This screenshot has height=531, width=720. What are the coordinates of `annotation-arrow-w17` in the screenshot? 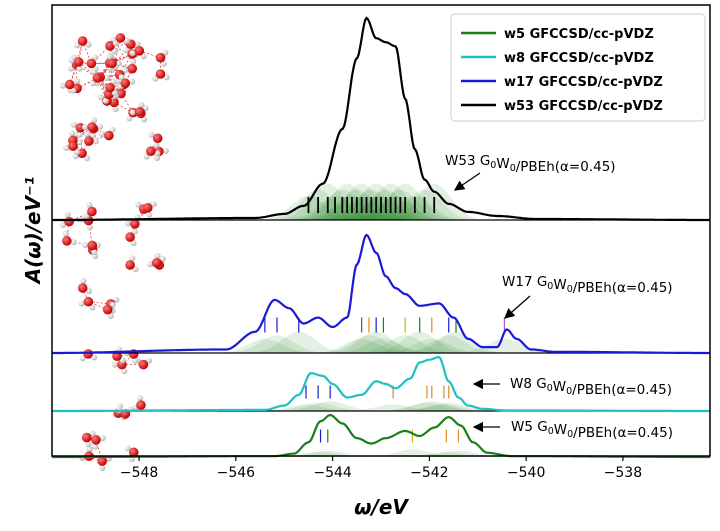 It's located at (517, 307).